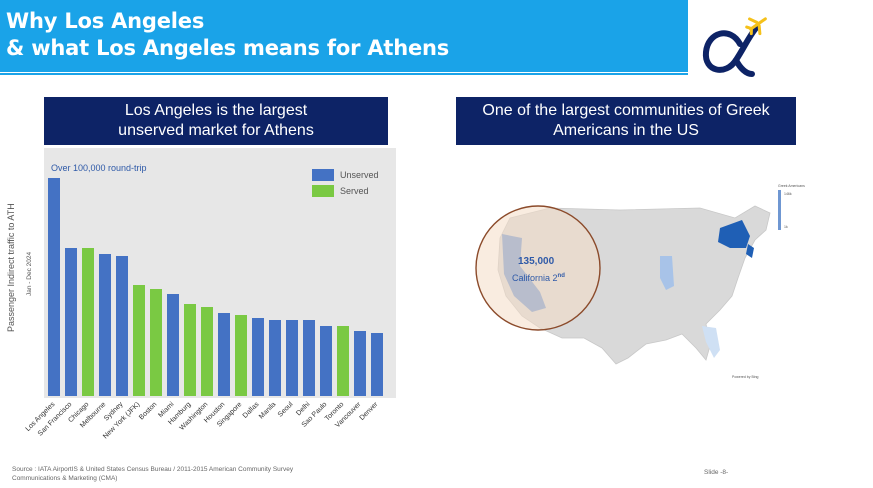 Image resolution: width=873 pixels, height=488 pixels. Describe the element at coordinates (105, 21) in the screenshot. I see `page-title-line1: Why Los Angeles` at that location.